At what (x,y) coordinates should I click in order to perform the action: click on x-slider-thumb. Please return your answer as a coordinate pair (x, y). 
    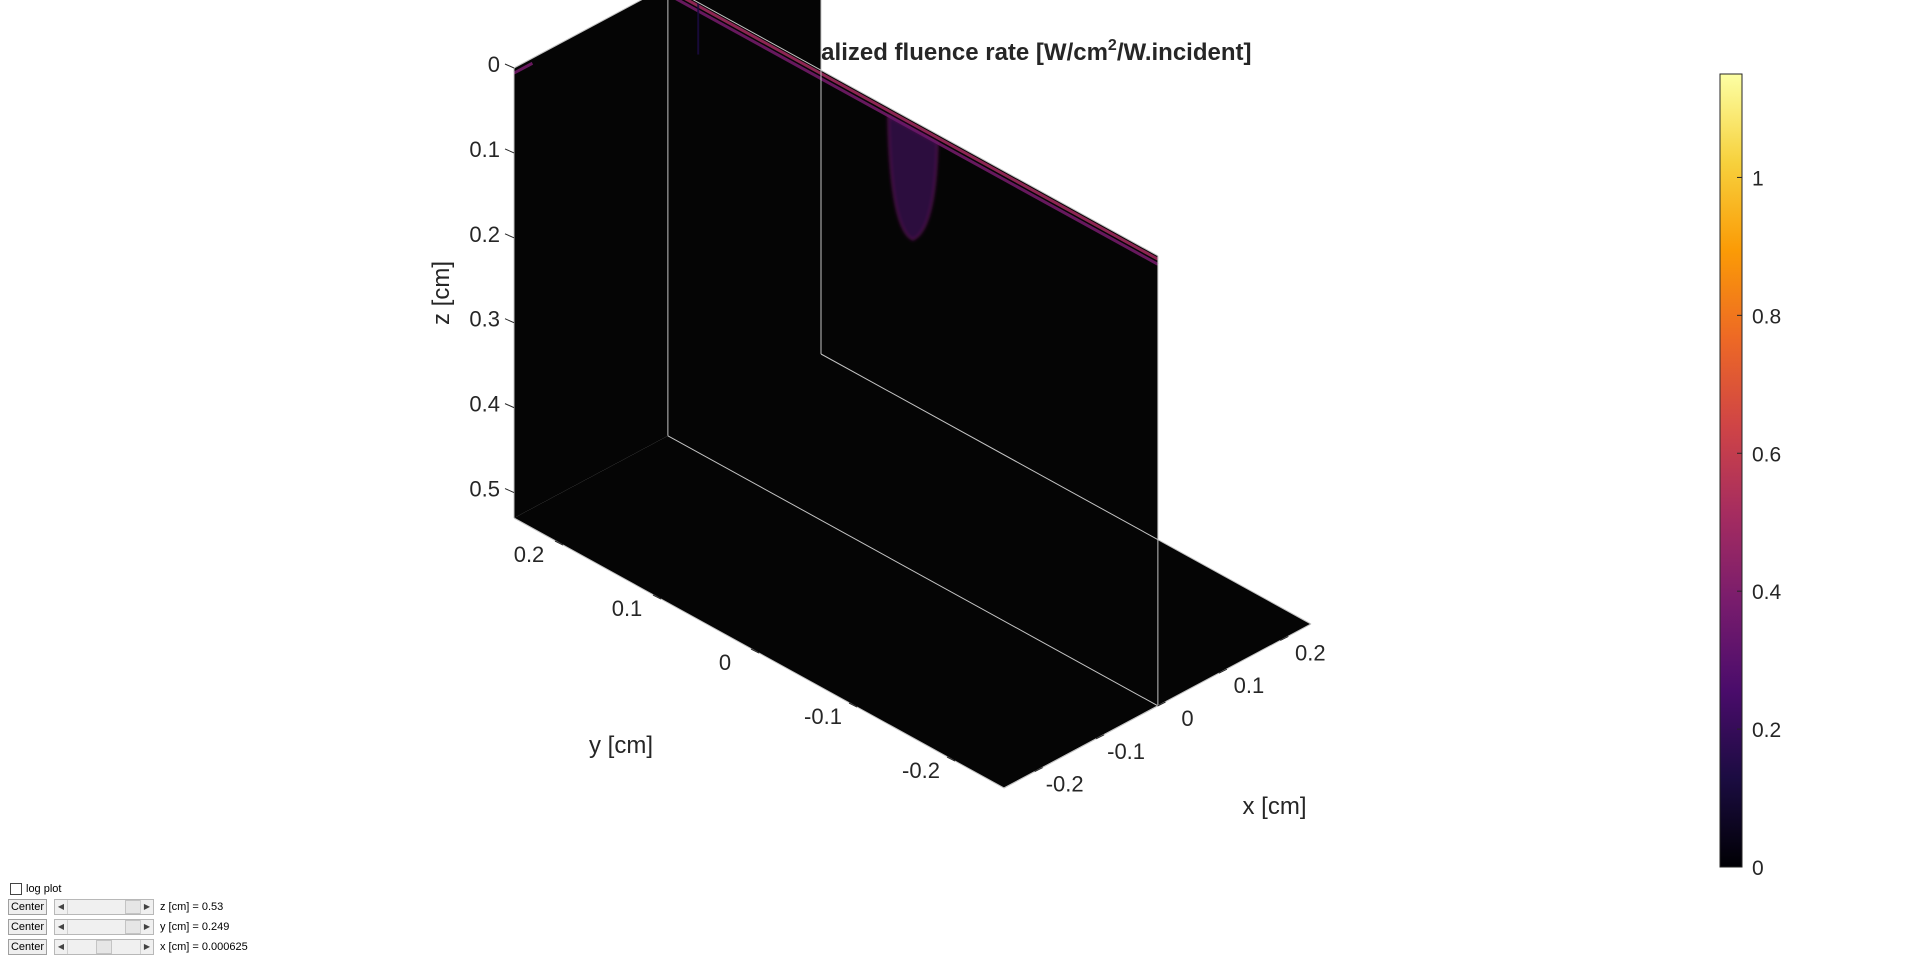
    Looking at the image, I should click on (104, 947).